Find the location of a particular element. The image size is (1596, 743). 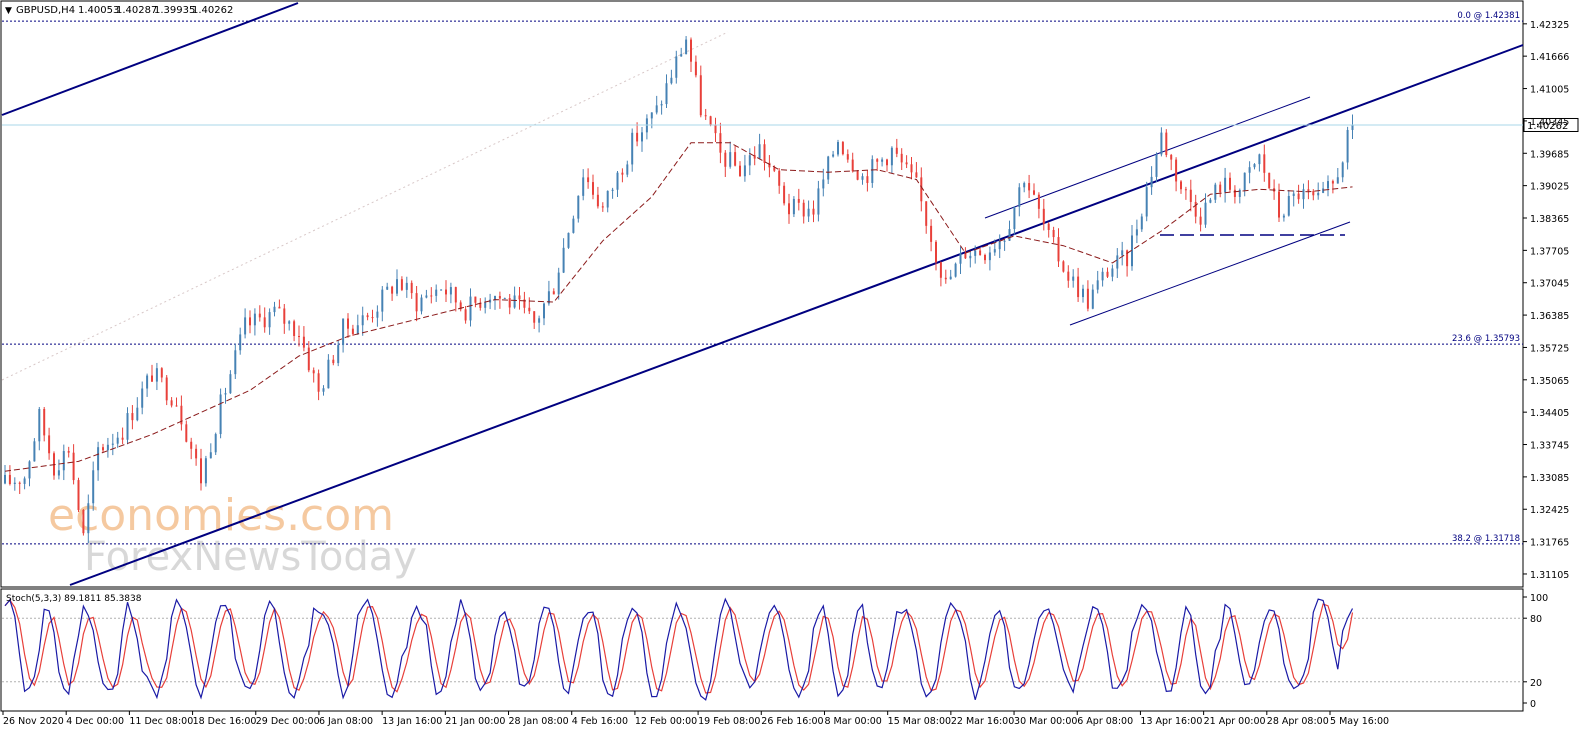

price-tick-label: 1.31765 is located at coordinates (1549, 543).